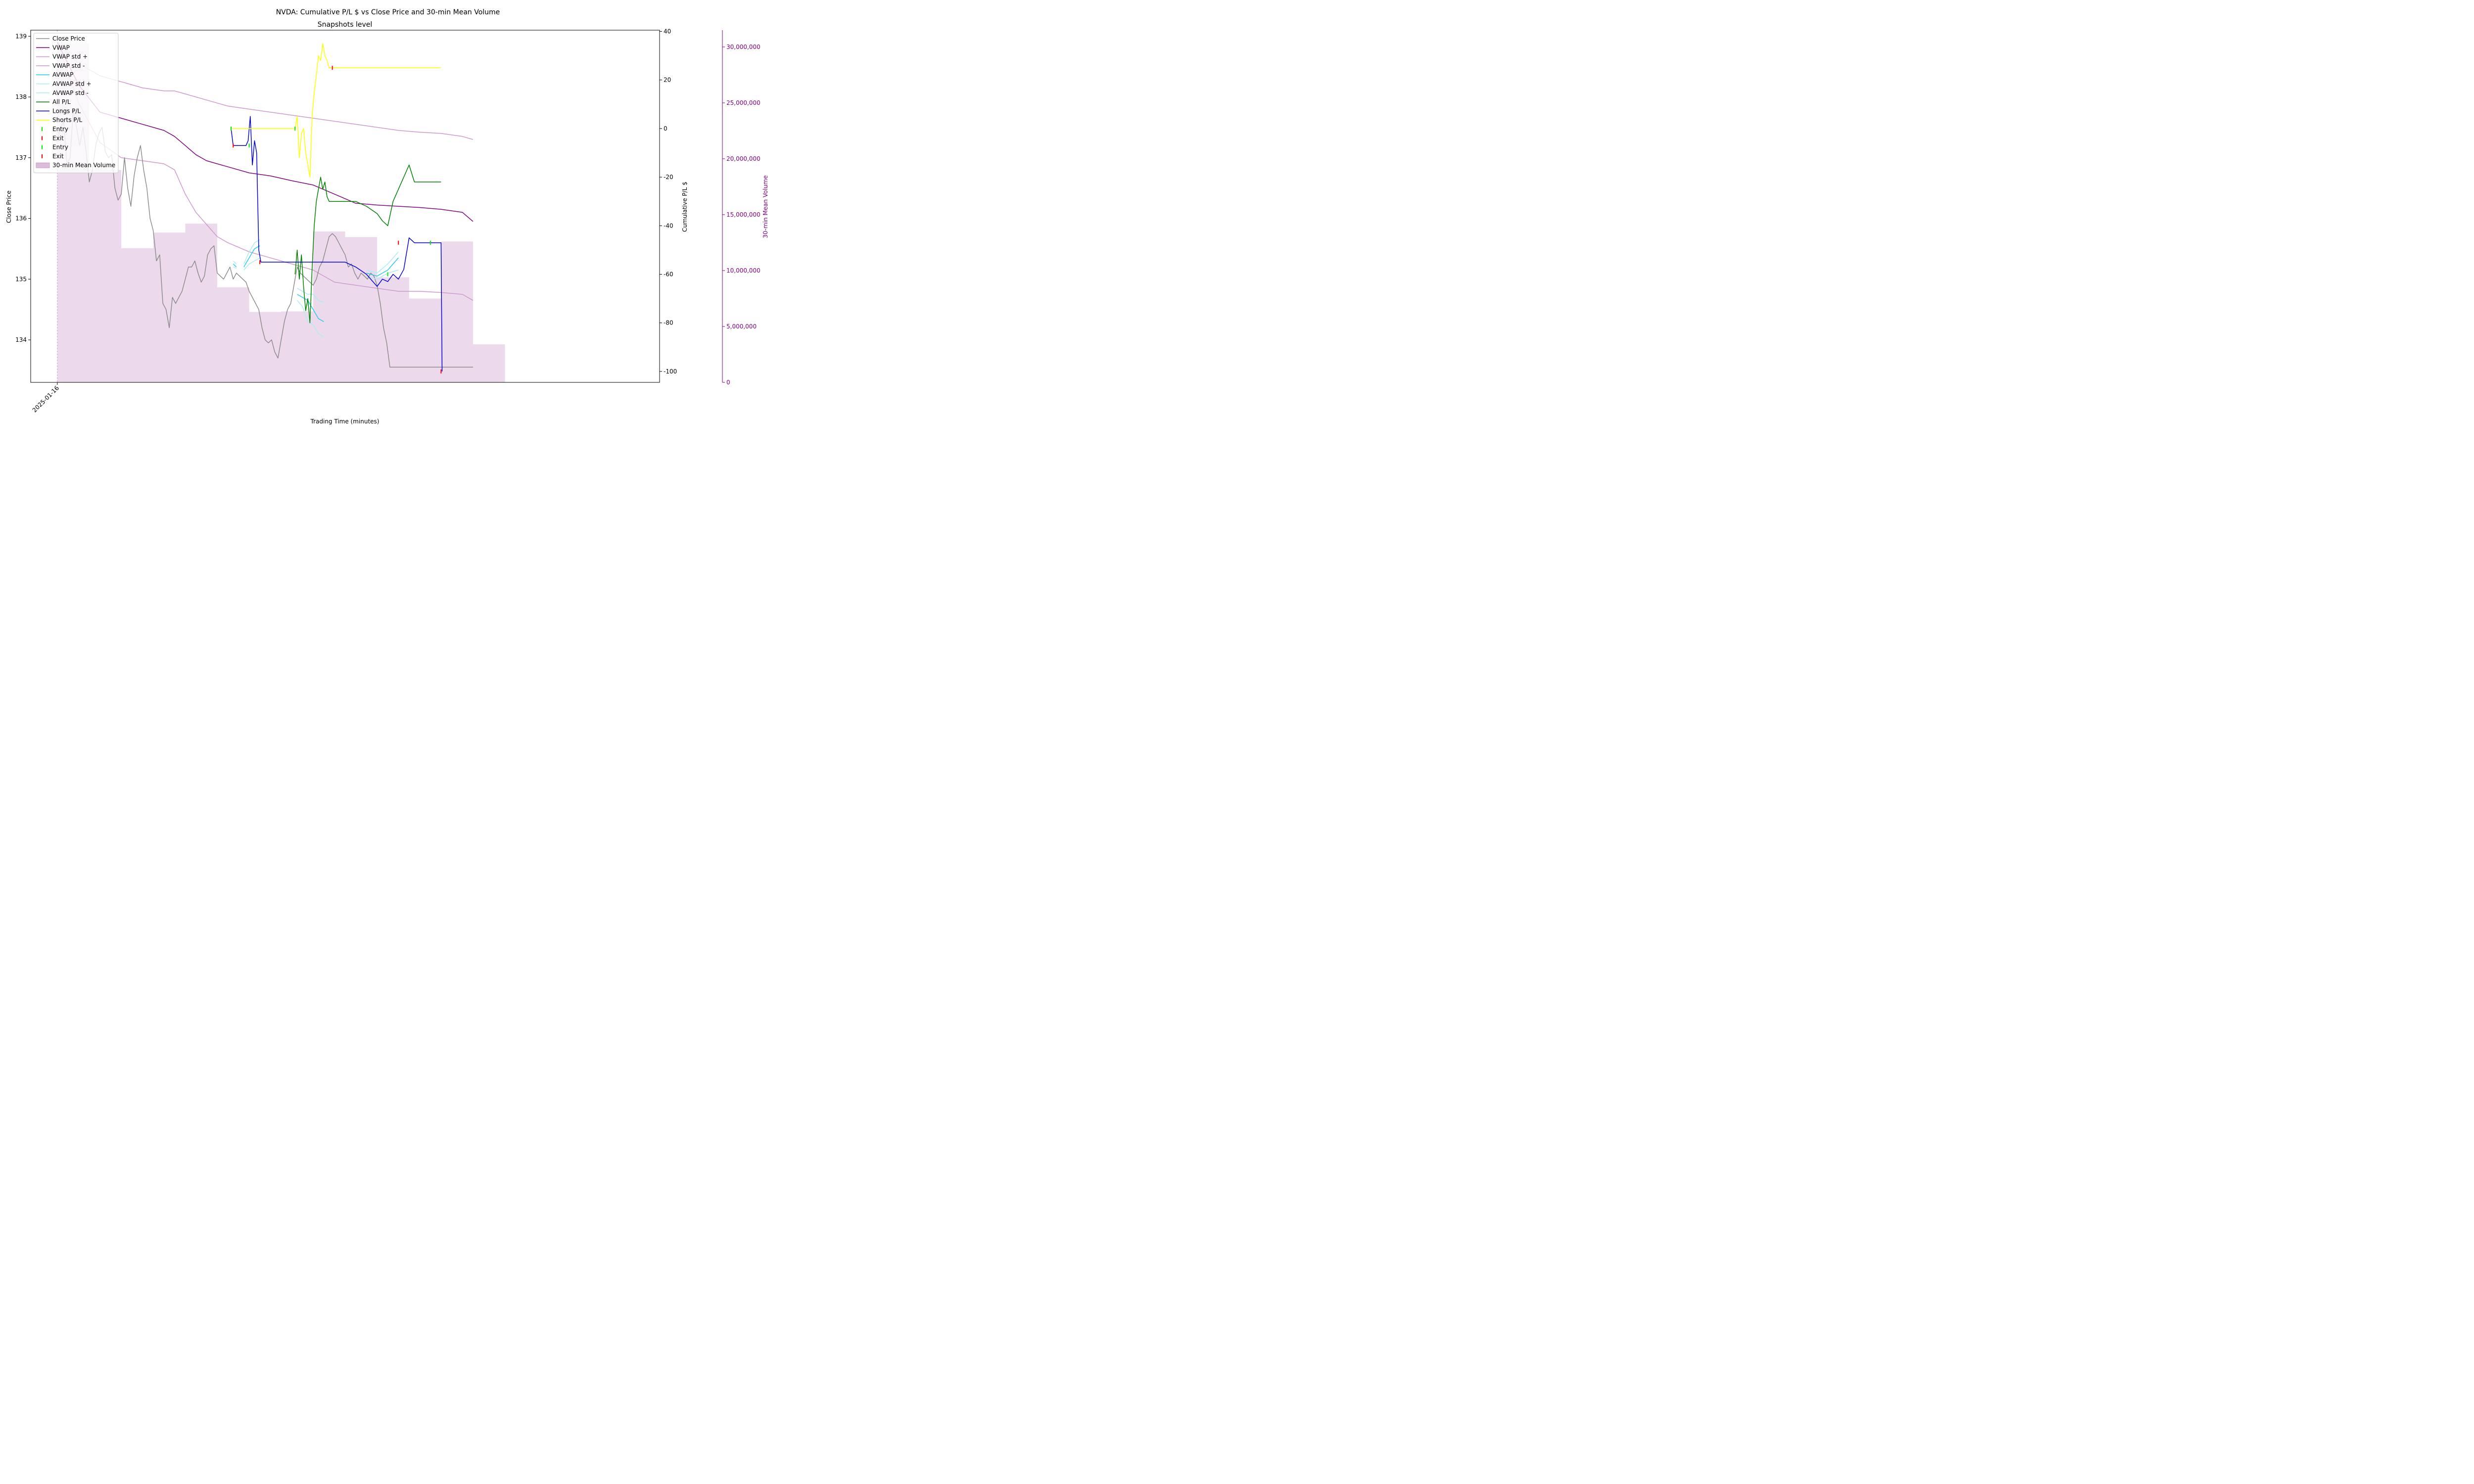 Image resolution: width=2474 pixels, height=1484 pixels. What do you see at coordinates (685, 207) in the screenshot?
I see `y-axis-label-right: Cumulative P/L $` at bounding box center [685, 207].